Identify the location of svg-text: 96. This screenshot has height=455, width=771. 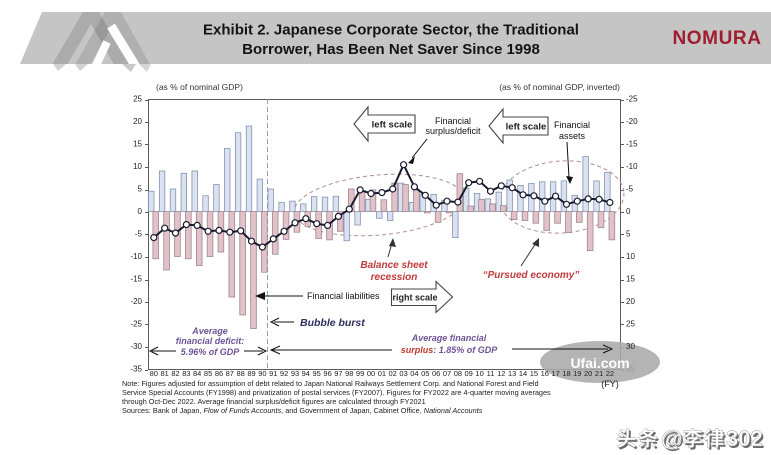
(327, 373).